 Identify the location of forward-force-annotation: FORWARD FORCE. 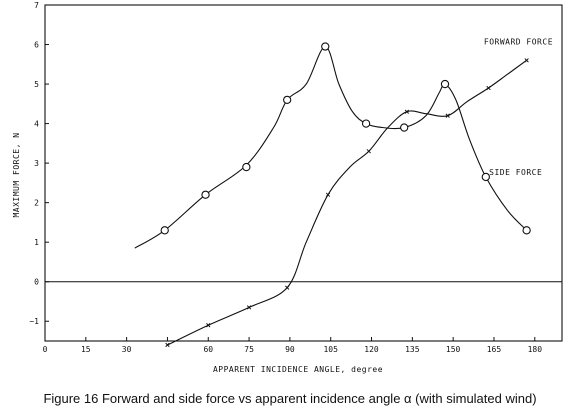
(518, 42).